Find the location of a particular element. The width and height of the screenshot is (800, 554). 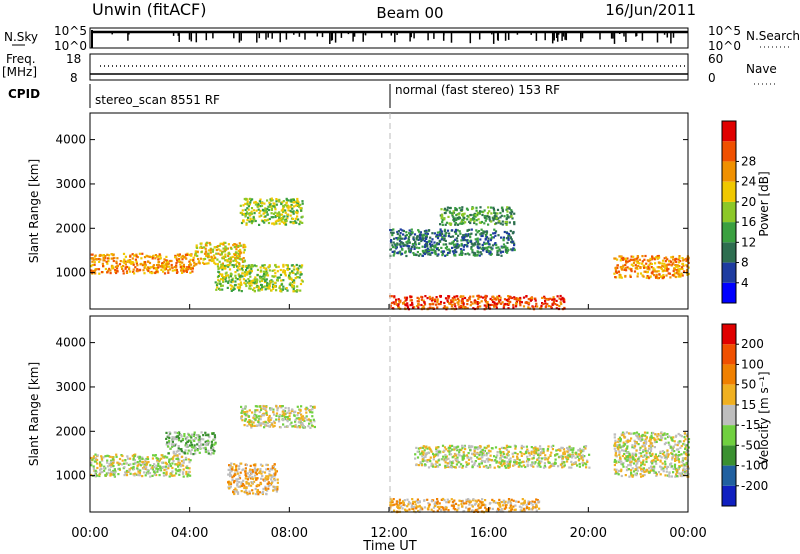

colorbar-segment is located at coordinates (729, 151).